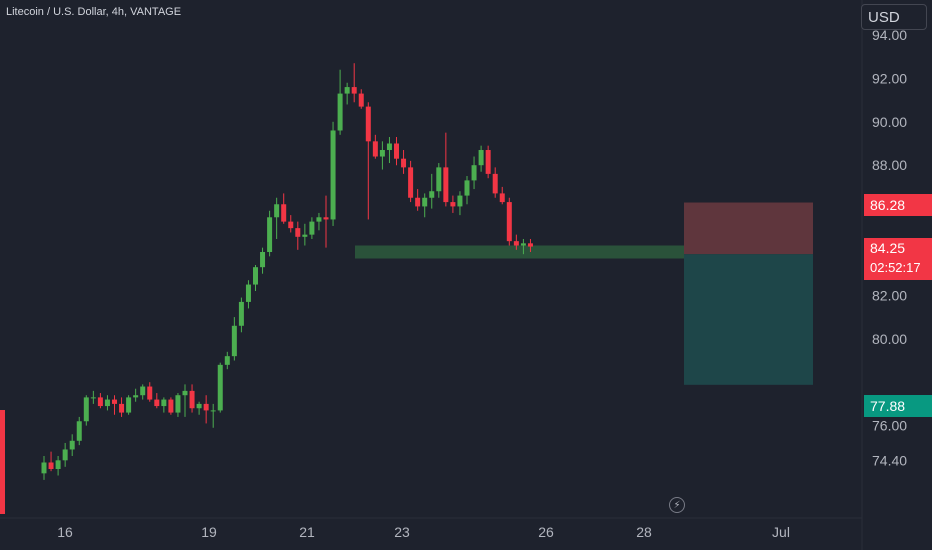 The width and height of the screenshot is (932, 550). I want to click on time-axis-labels: 16 19 21 23 26 28 Jul, so click(423, 532).